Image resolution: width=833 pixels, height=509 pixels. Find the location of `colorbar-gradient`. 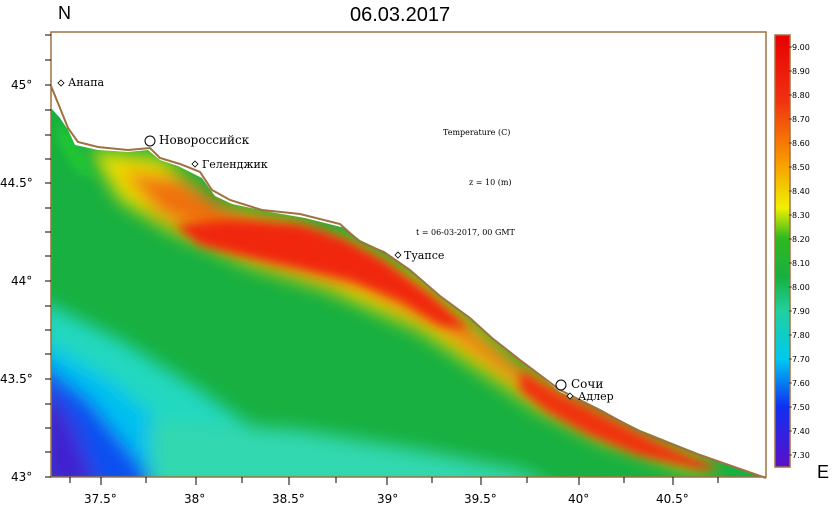

colorbar-gradient is located at coordinates (782, 251).